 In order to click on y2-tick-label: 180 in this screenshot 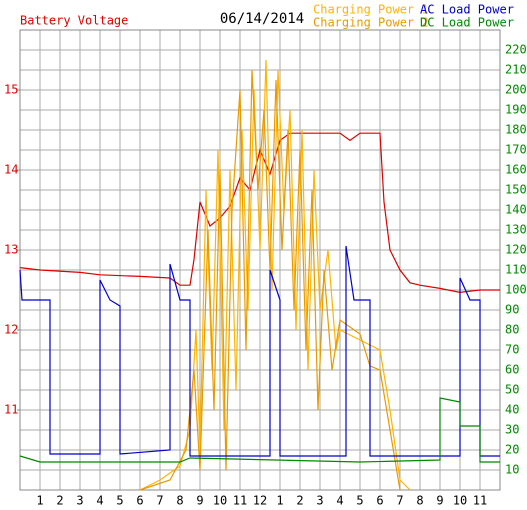, I will do `click(516, 130)`.